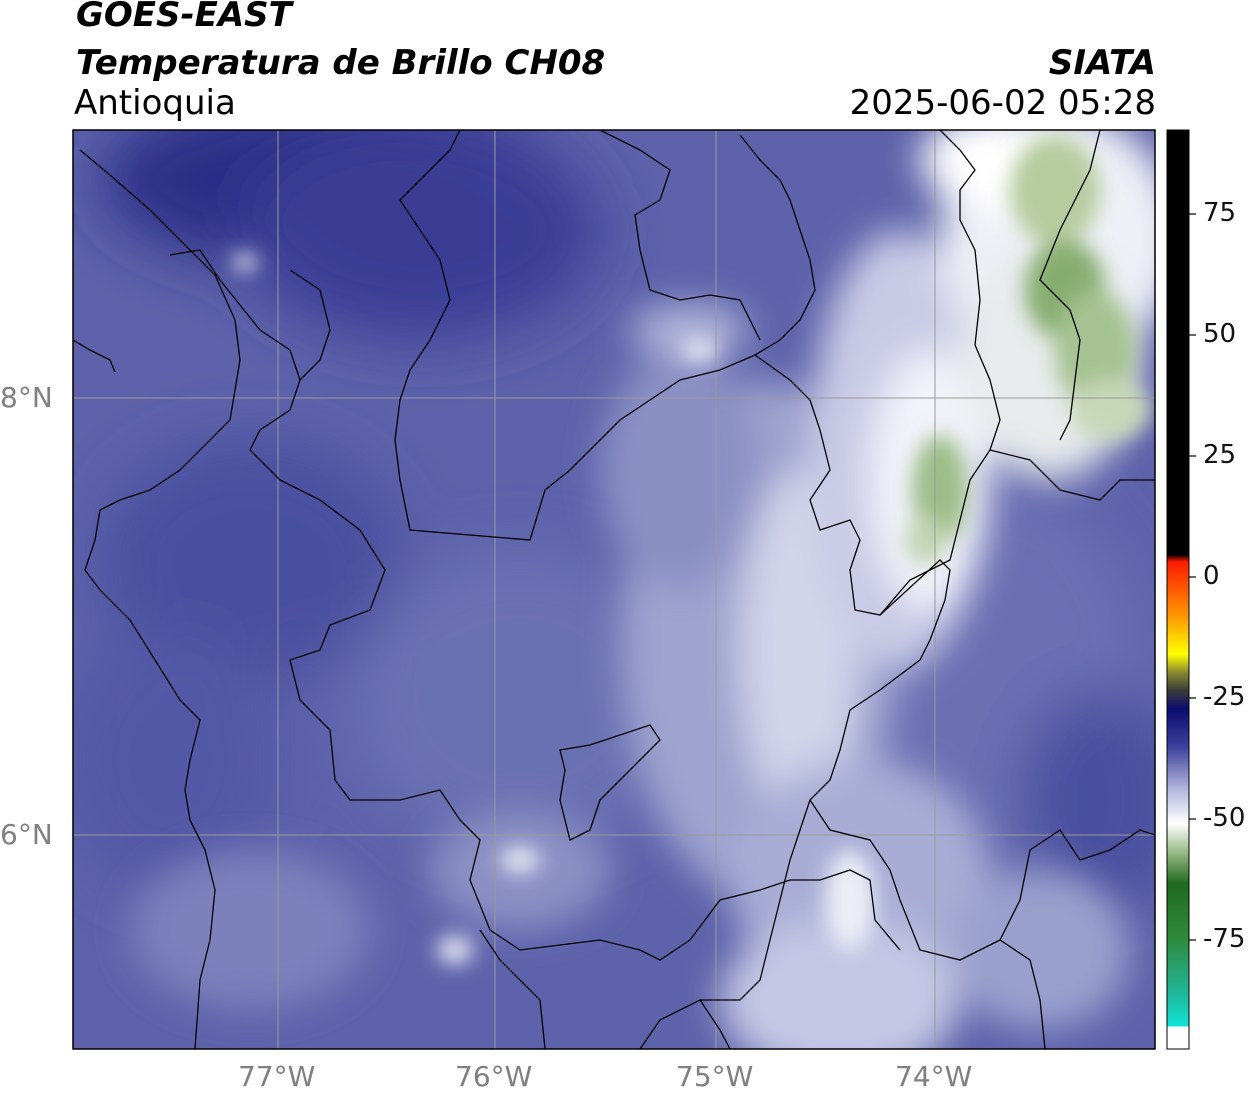  What do you see at coordinates (1220, 334) in the screenshot?
I see `colorbar-label: 50` at bounding box center [1220, 334].